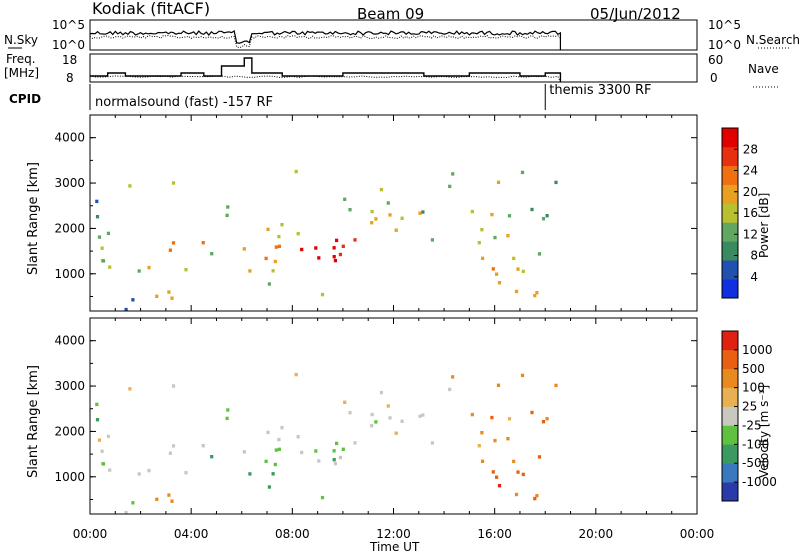 Image resolution: width=800 pixels, height=554 pixels. I want to click on freq-series, so click(326, 69).